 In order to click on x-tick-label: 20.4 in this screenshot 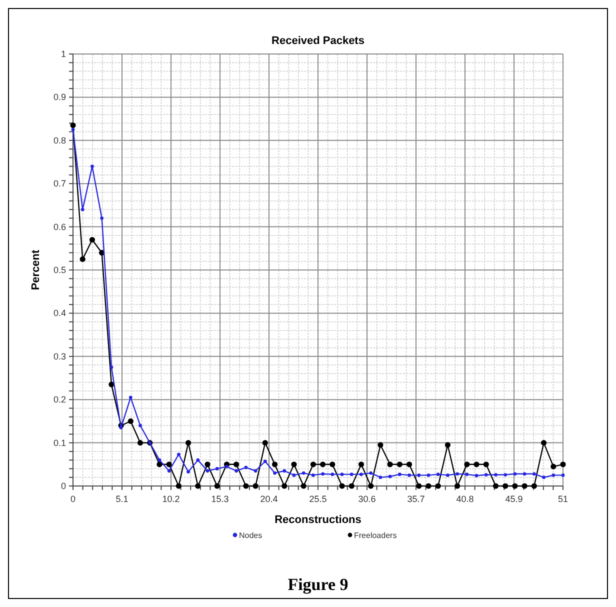, I will do `click(269, 499)`.